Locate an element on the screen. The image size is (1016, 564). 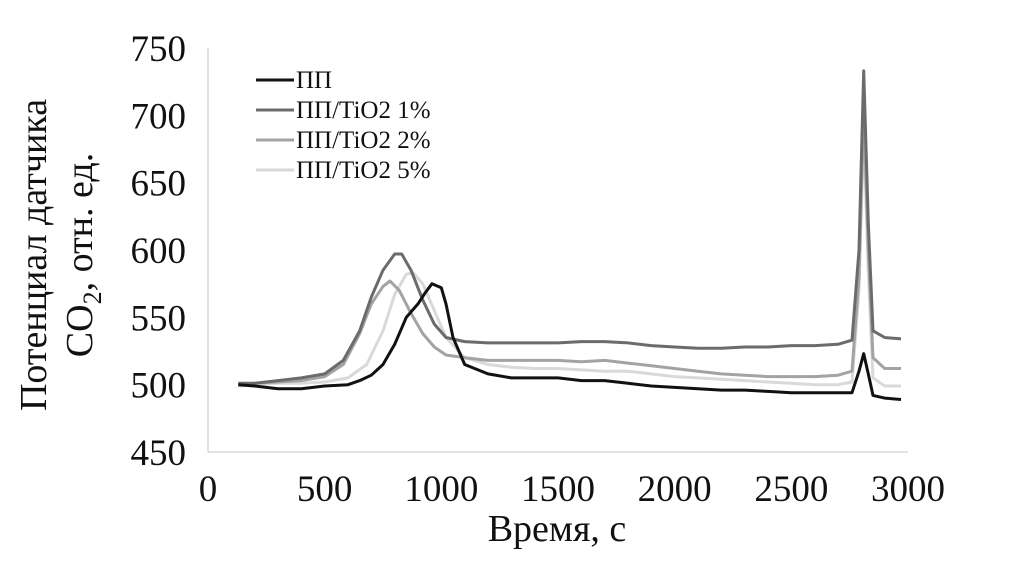
y-axis-title-units: , отн. ед. is located at coordinates (80, 222).